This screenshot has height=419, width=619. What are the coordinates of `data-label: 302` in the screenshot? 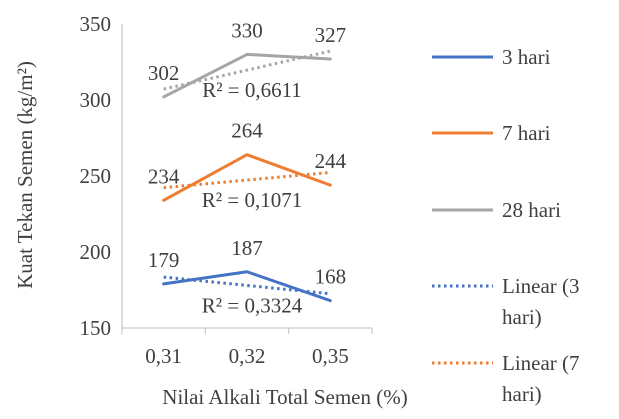 It's located at (164, 73).